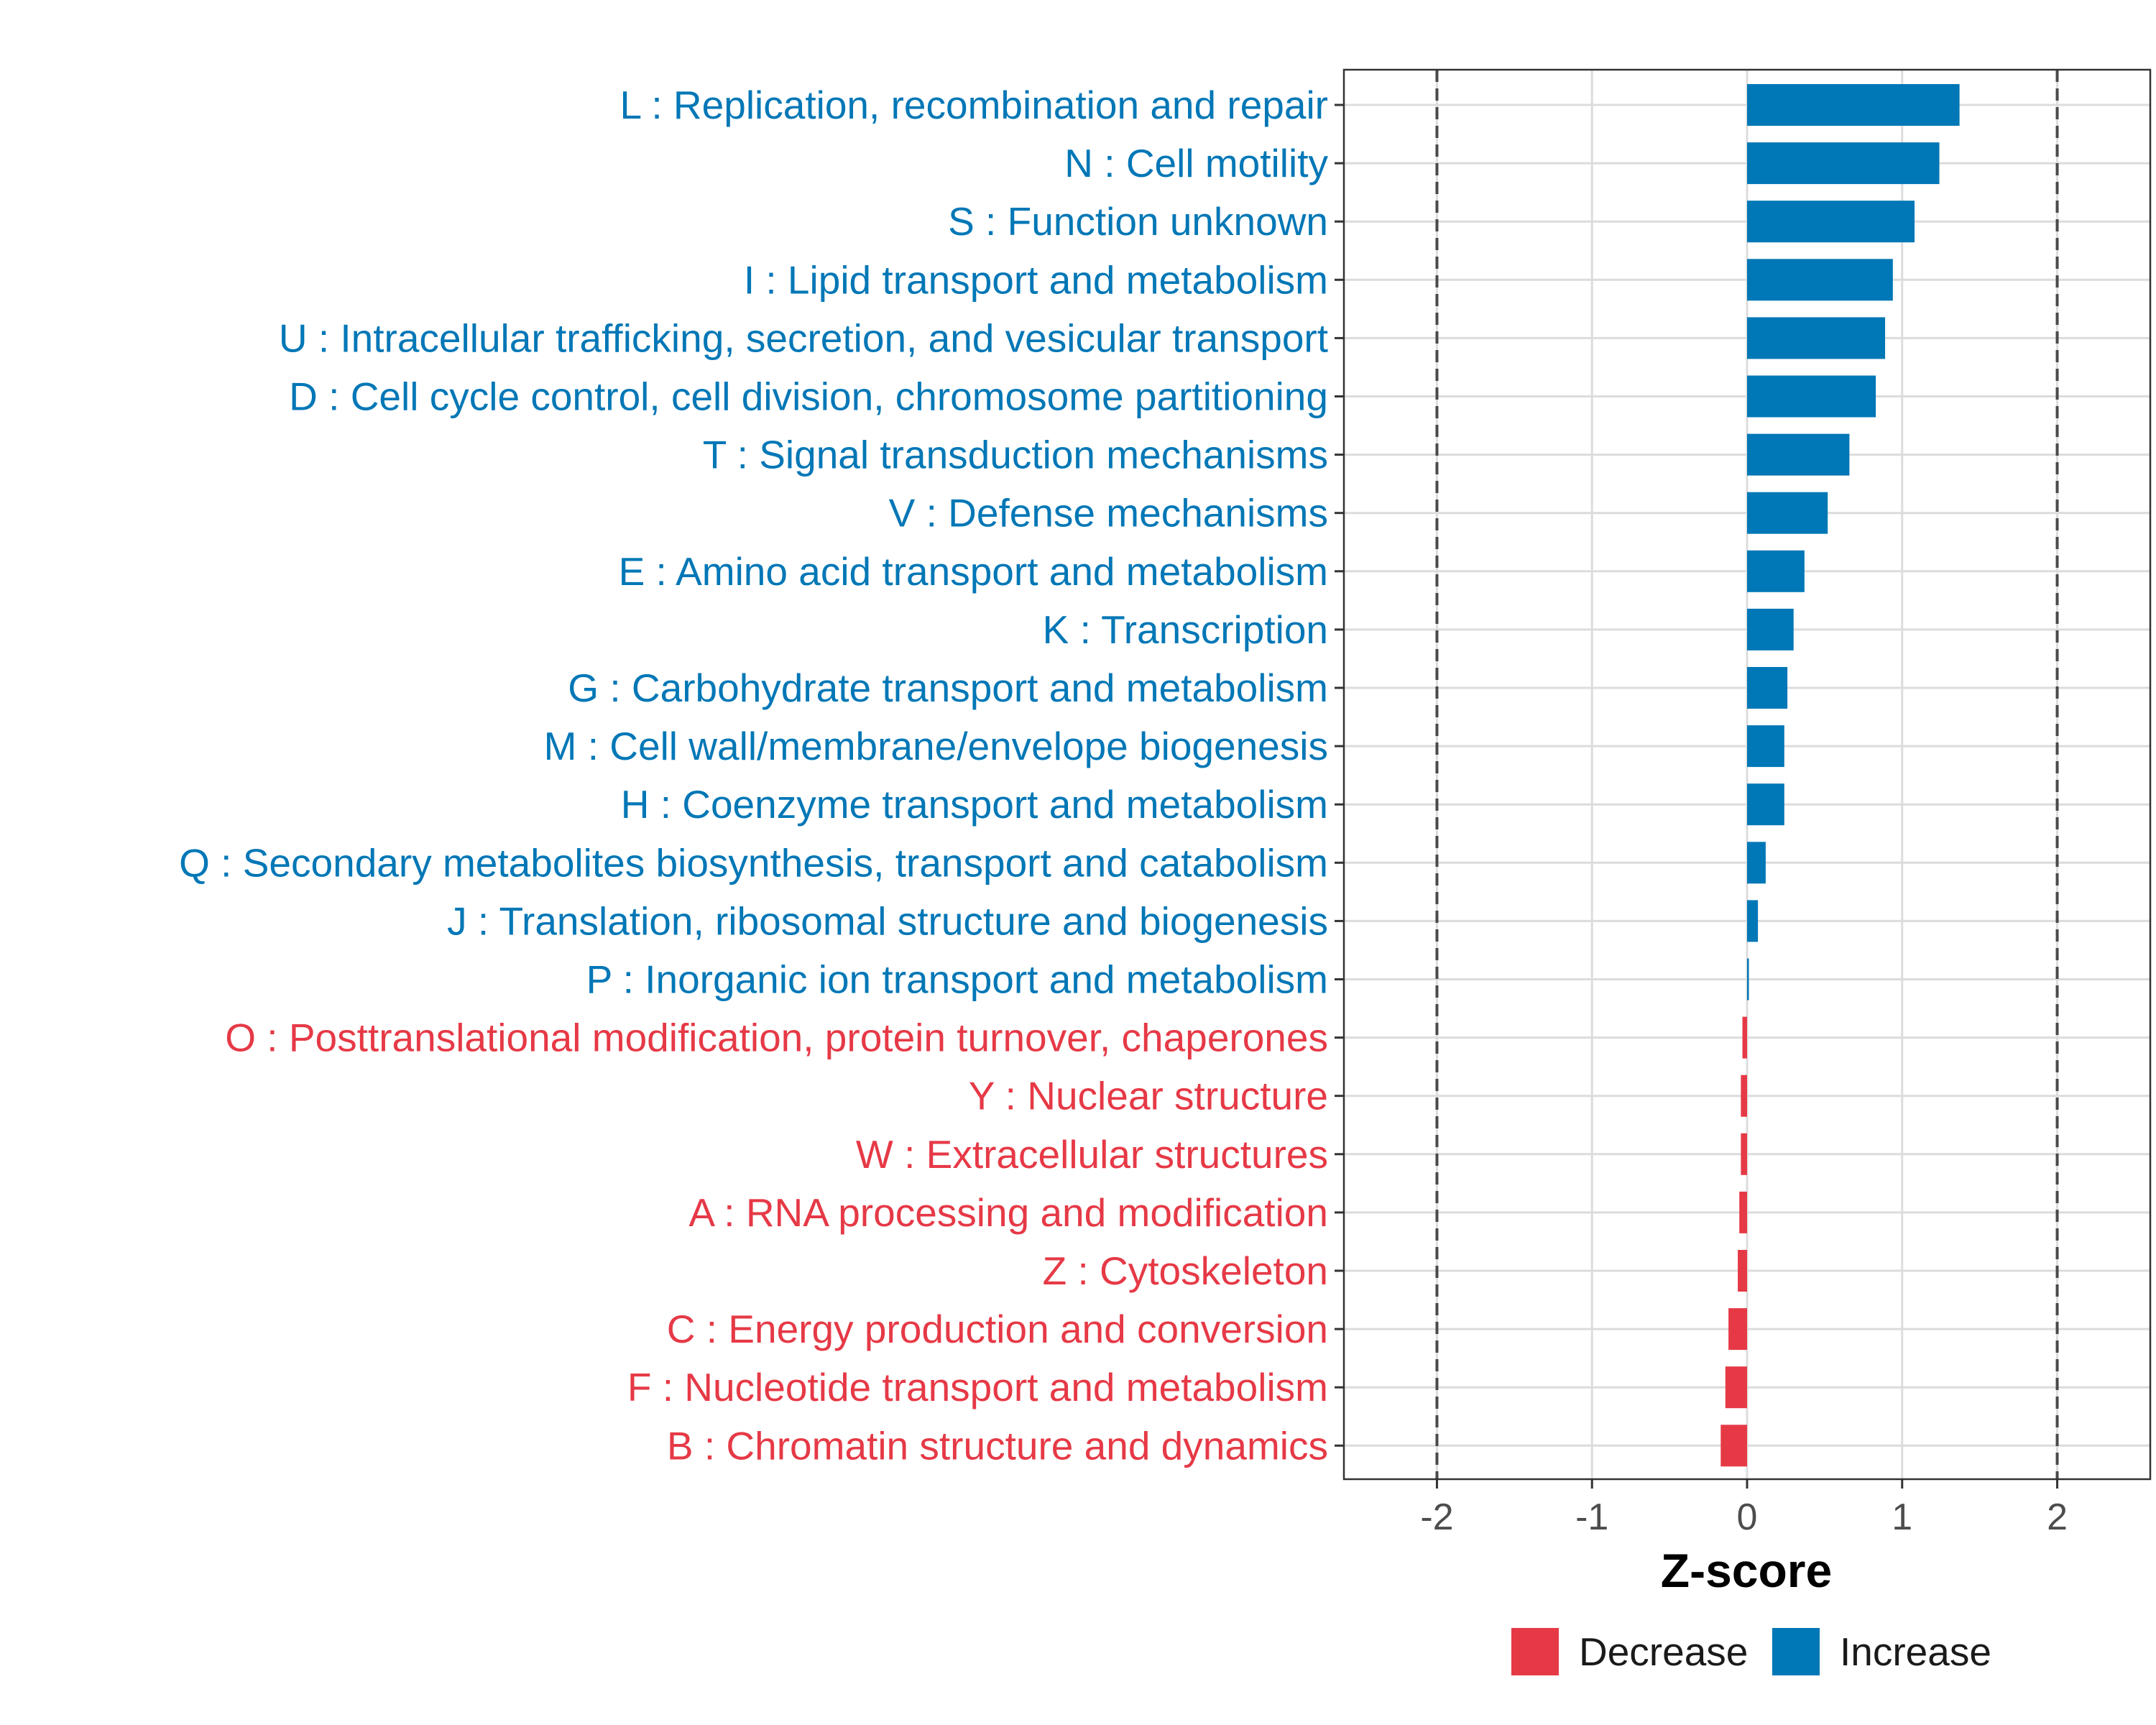  I want to click on category-label: E : Amino acid transport and metabolism, so click(974, 571).